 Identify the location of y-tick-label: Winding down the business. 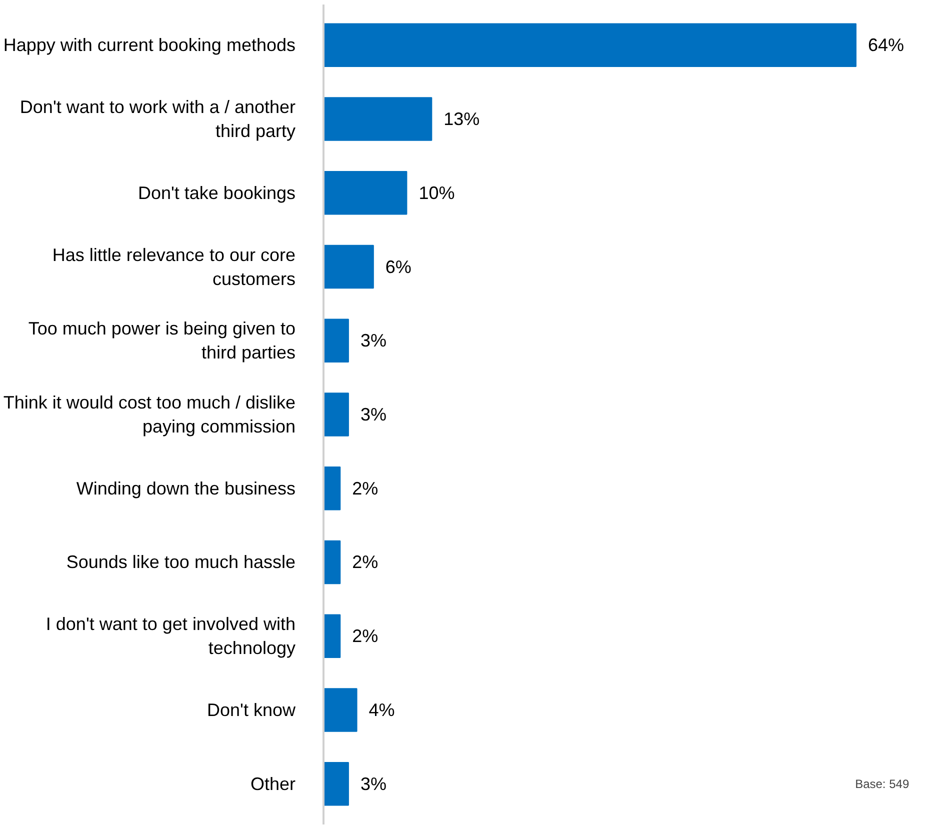
(186, 488).